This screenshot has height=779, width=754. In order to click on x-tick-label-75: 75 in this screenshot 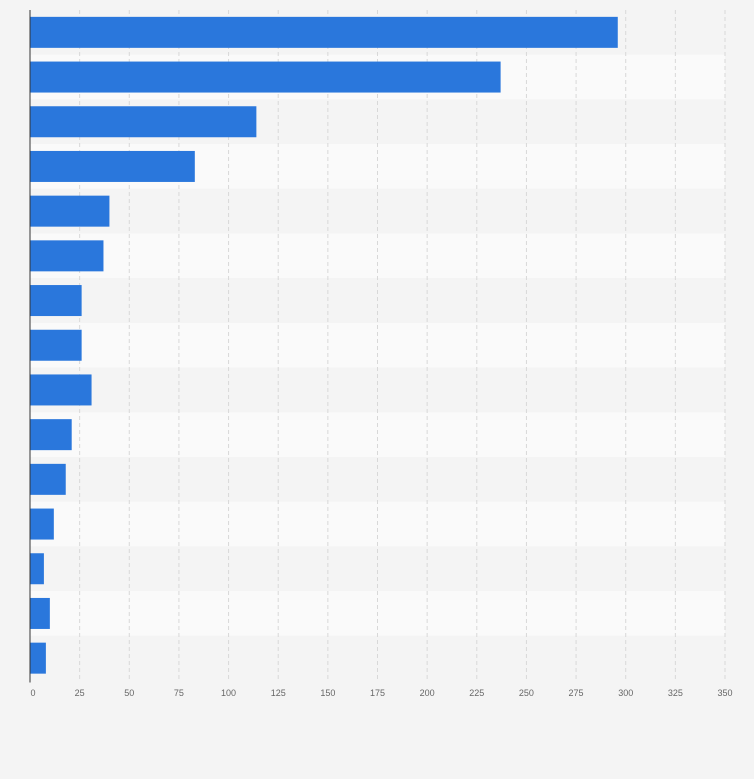, I will do `click(179, 693)`.